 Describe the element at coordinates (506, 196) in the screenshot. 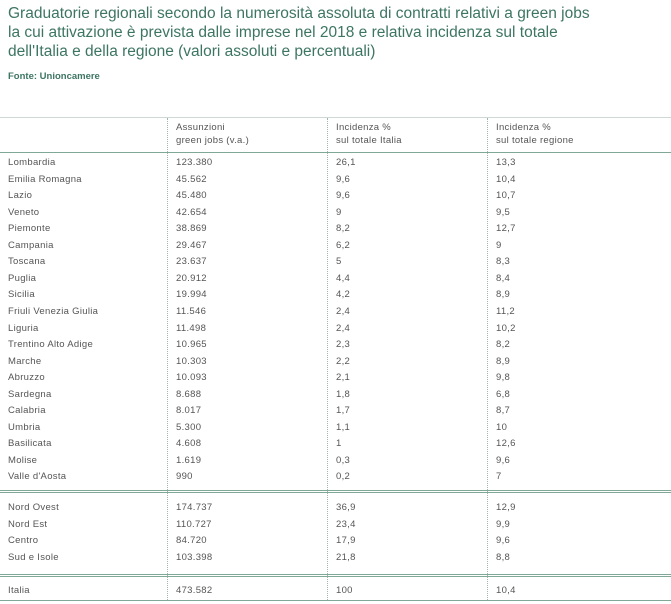

I see `cell-value: 10,7` at that location.